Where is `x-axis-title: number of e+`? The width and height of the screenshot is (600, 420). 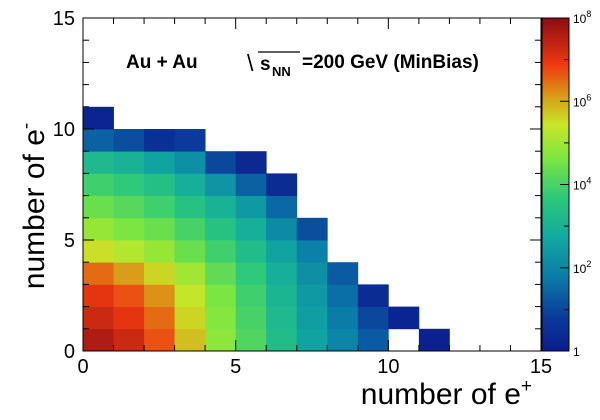
x-axis-title: number of e+ is located at coordinates (446, 393).